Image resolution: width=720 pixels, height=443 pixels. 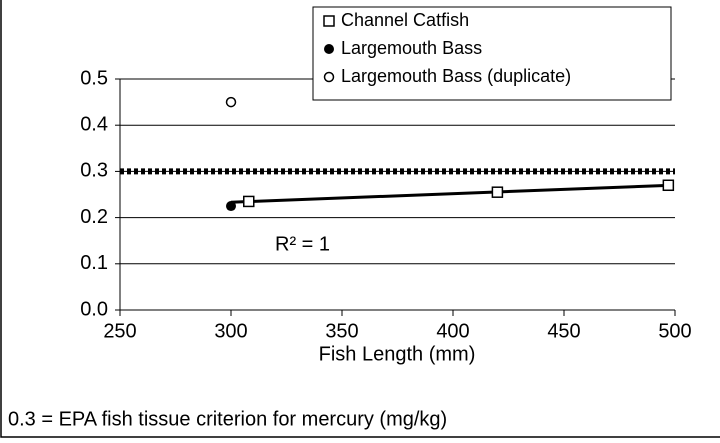 I want to click on y-tick-label: 0.0, so click(x=94, y=309).